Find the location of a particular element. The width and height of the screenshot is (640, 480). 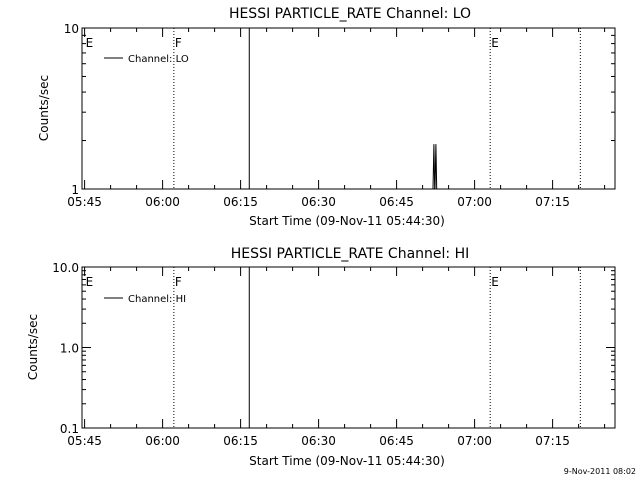

y-tick-label: 10.0 is located at coordinates (65, 268).